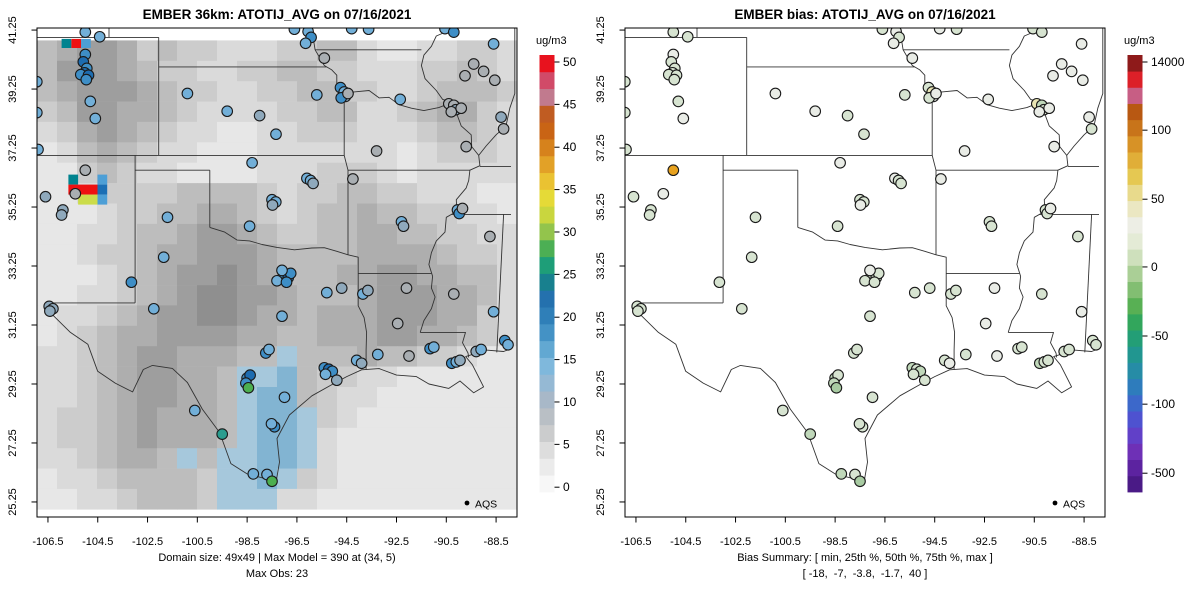 Image resolution: width=1200 pixels, height=600 pixels. I want to click on y-tick-label: 27.25, so click(13, 443).